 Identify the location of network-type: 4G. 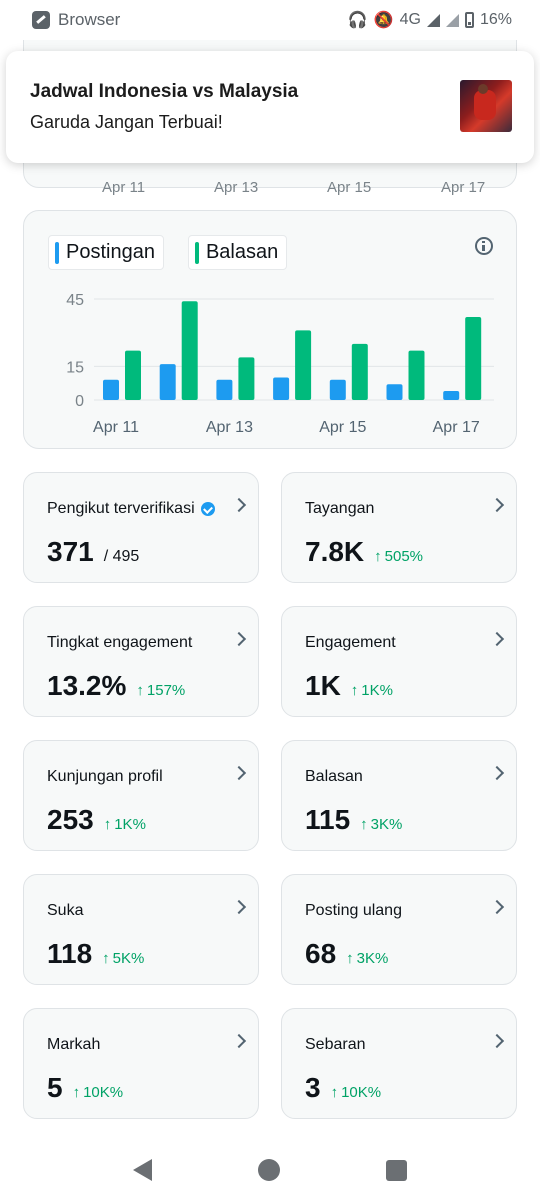
(410, 19).